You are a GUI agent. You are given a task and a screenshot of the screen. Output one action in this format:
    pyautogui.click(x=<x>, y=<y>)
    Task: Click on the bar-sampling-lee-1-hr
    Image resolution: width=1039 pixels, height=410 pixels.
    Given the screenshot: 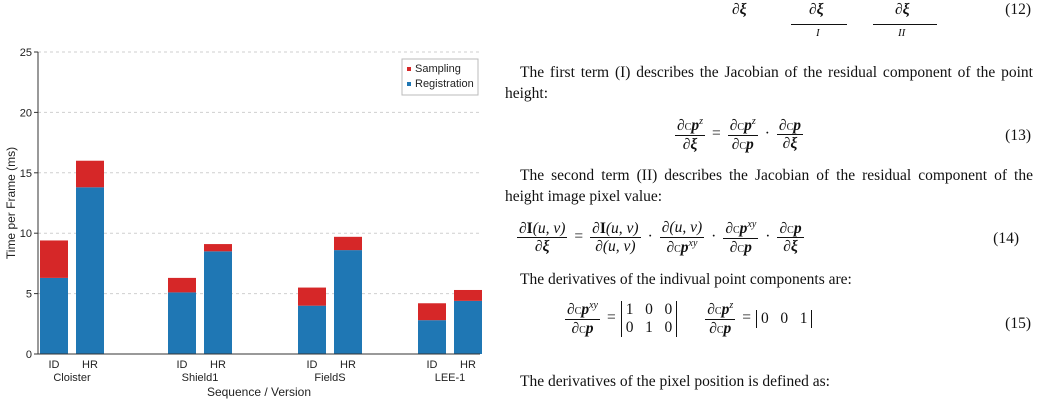 What is the action you would take?
    pyautogui.click(x=468, y=295)
    